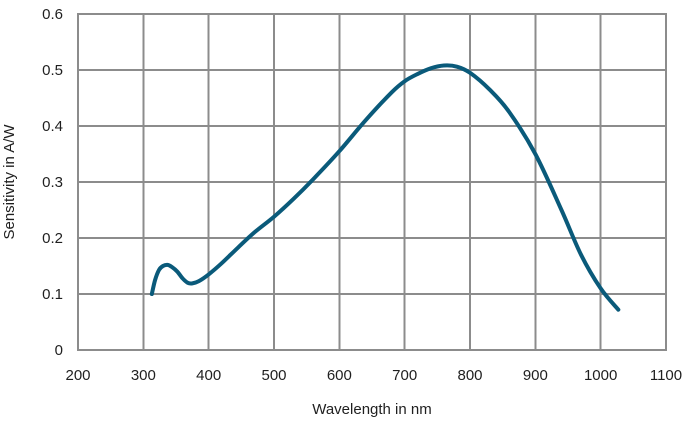 This screenshot has height=421, width=690. Describe the element at coordinates (372, 409) in the screenshot. I see `x-axis-title: Wavelength in nm` at that location.